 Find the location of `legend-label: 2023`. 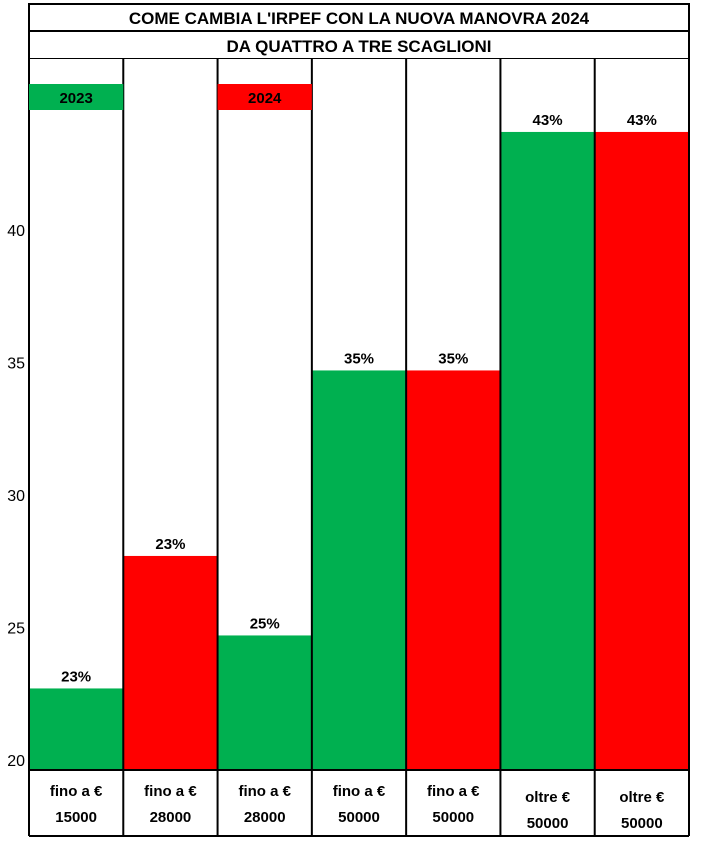

legend-label: 2023 is located at coordinates (75, 98).